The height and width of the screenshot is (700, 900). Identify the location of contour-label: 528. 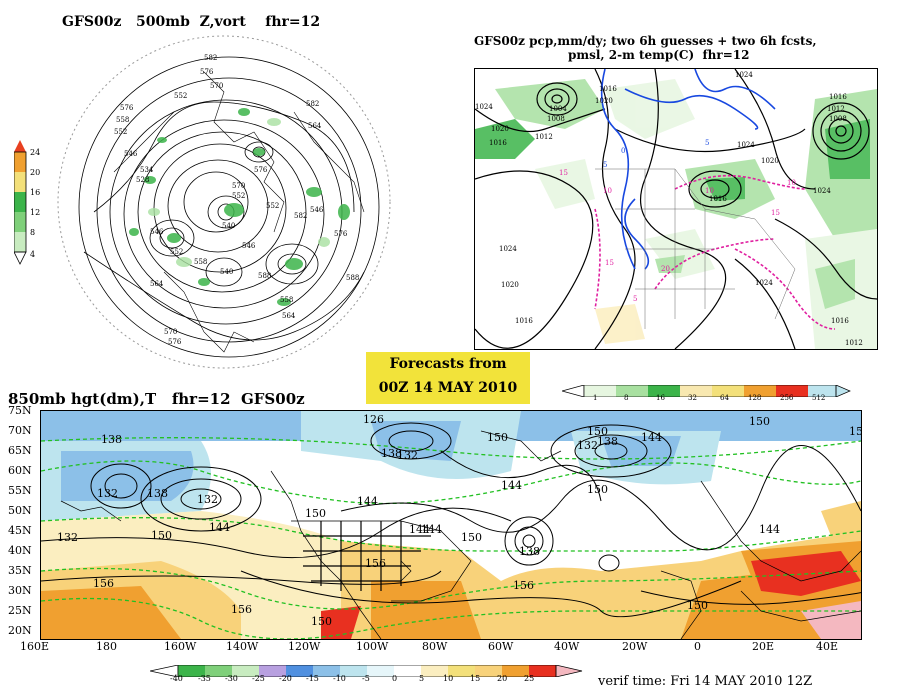
(143, 180).